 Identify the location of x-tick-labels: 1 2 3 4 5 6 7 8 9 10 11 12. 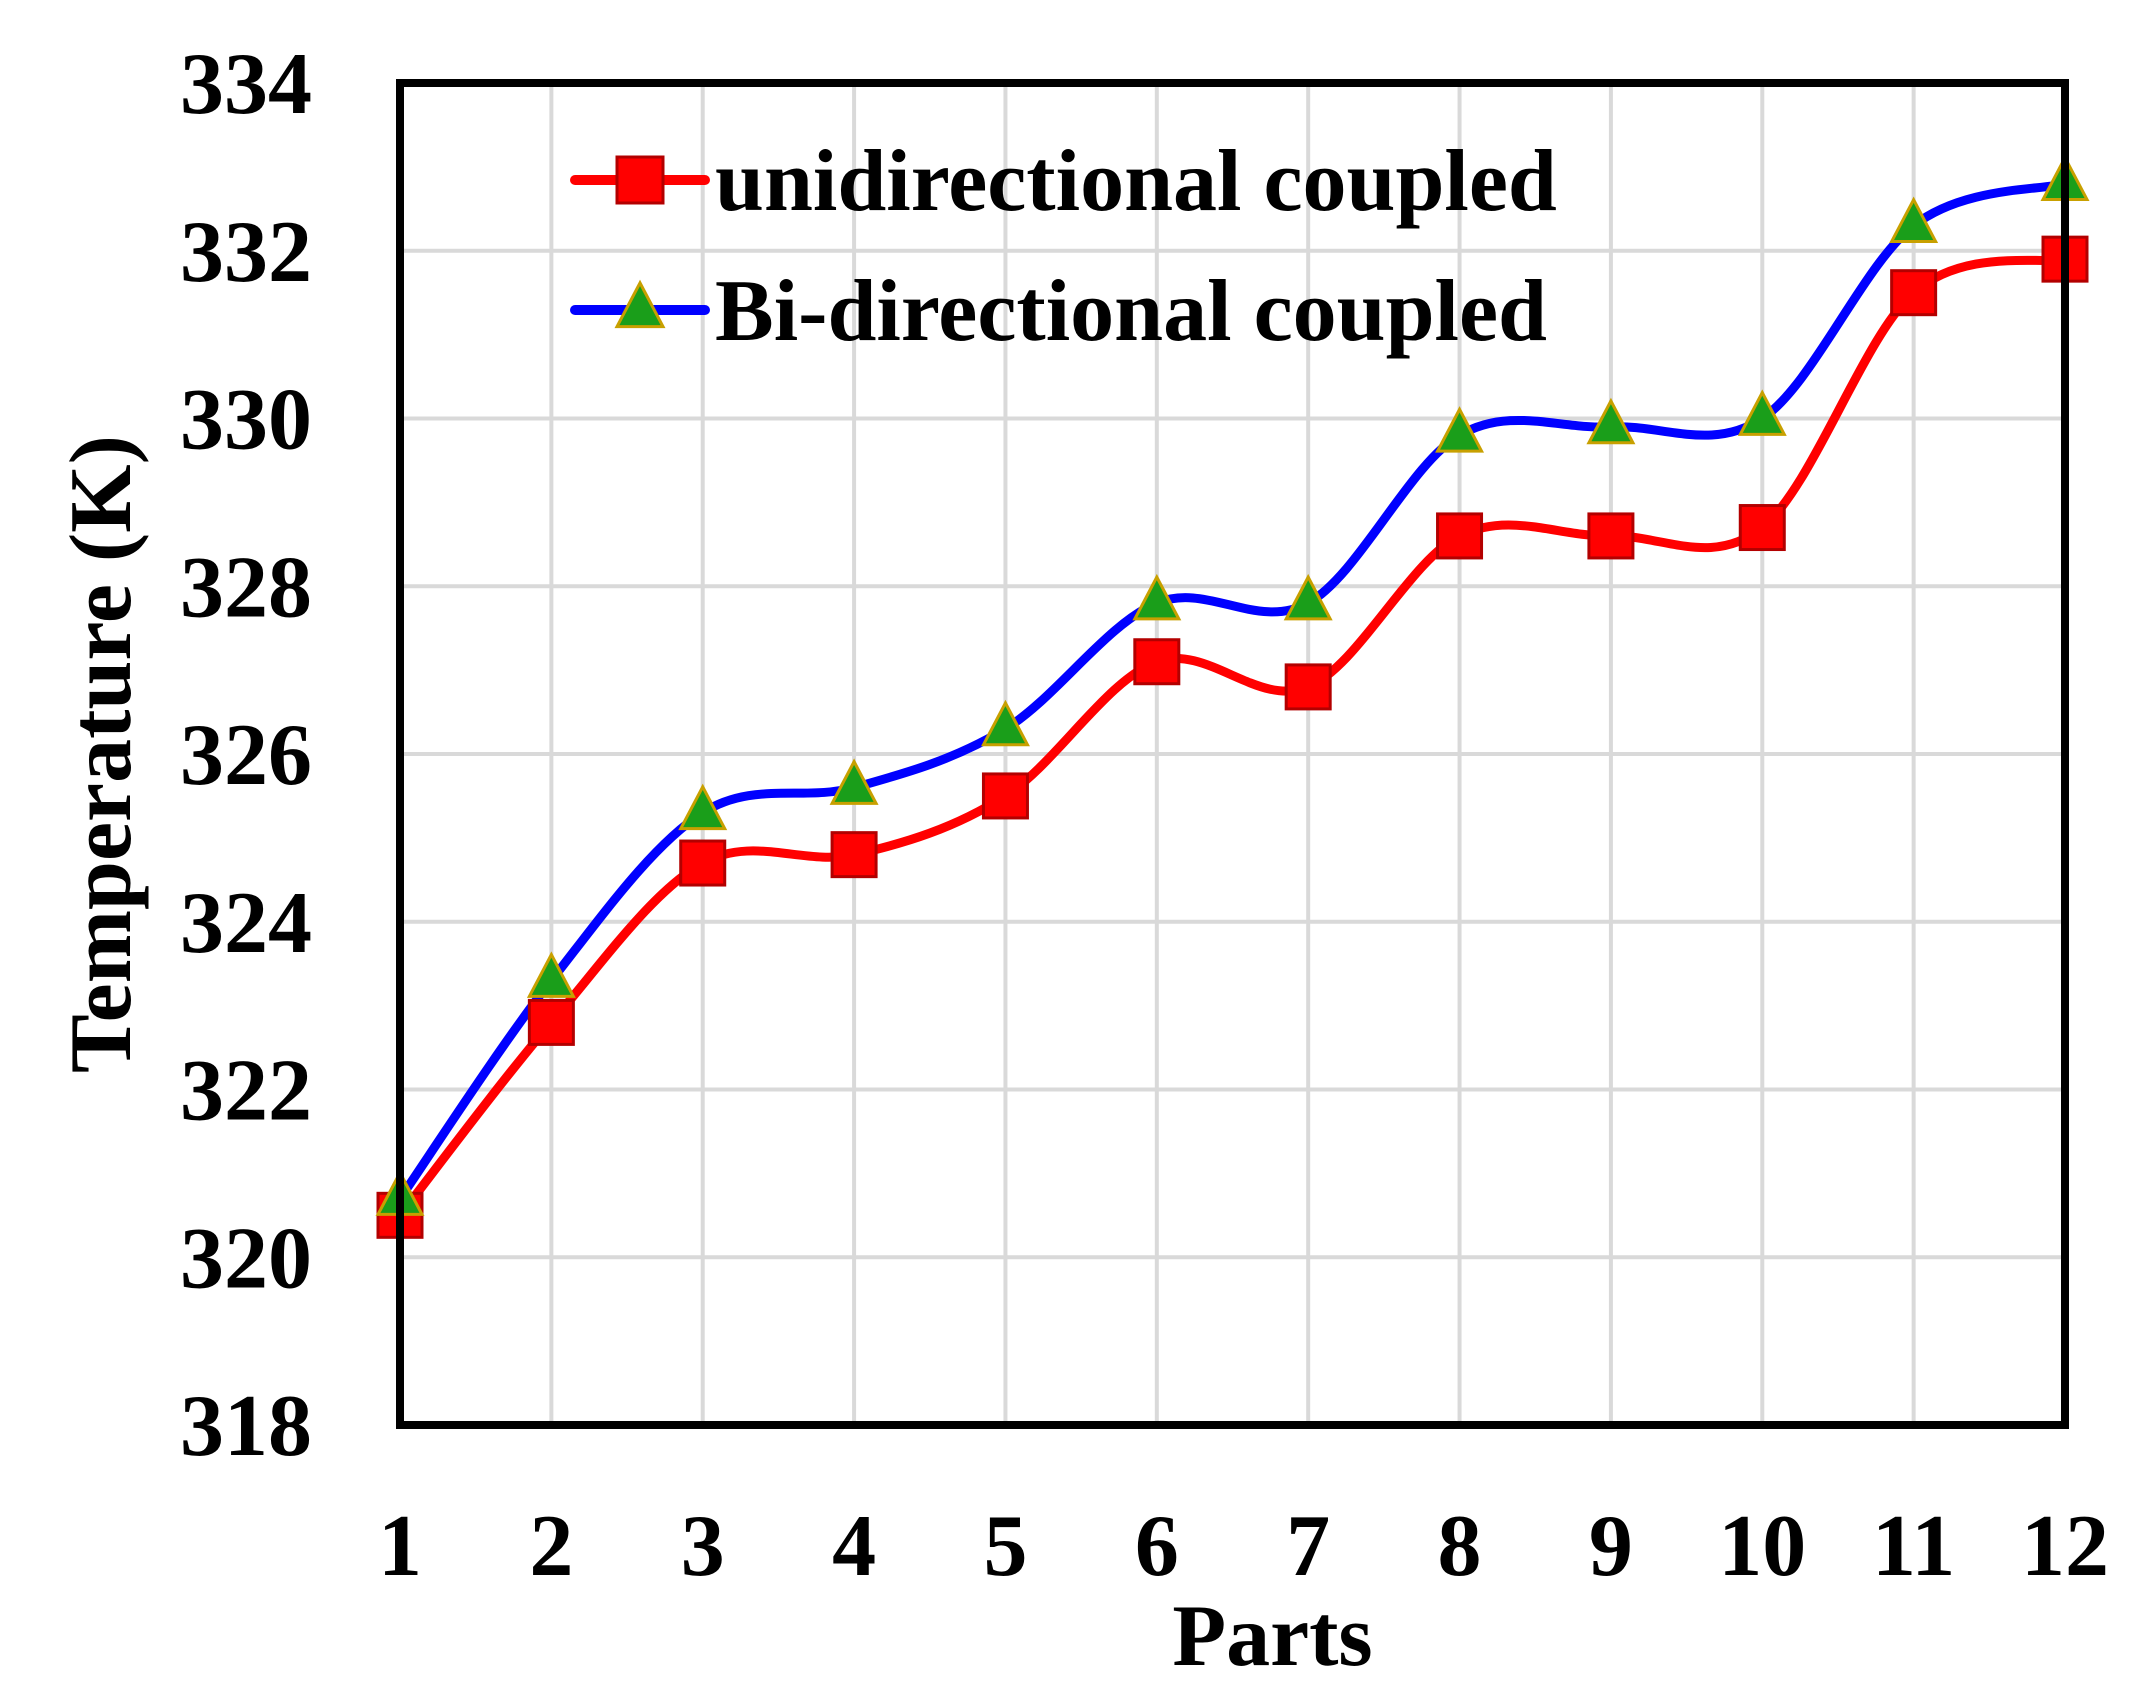
(1243, 1546).